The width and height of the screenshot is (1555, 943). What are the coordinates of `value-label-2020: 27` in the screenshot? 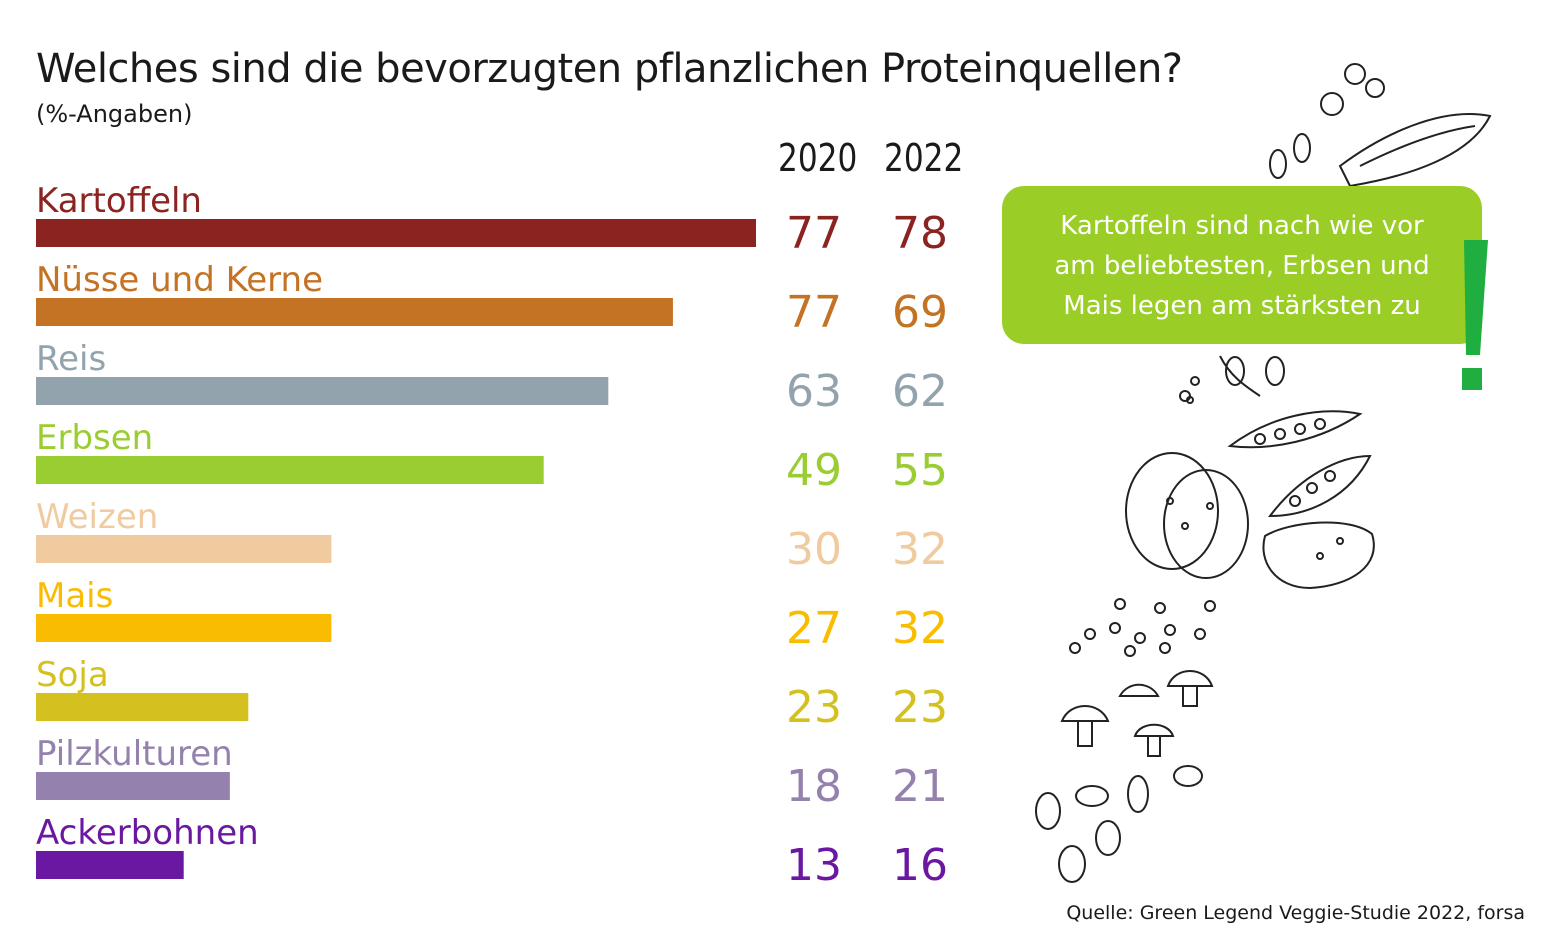 It's located at (814, 628).